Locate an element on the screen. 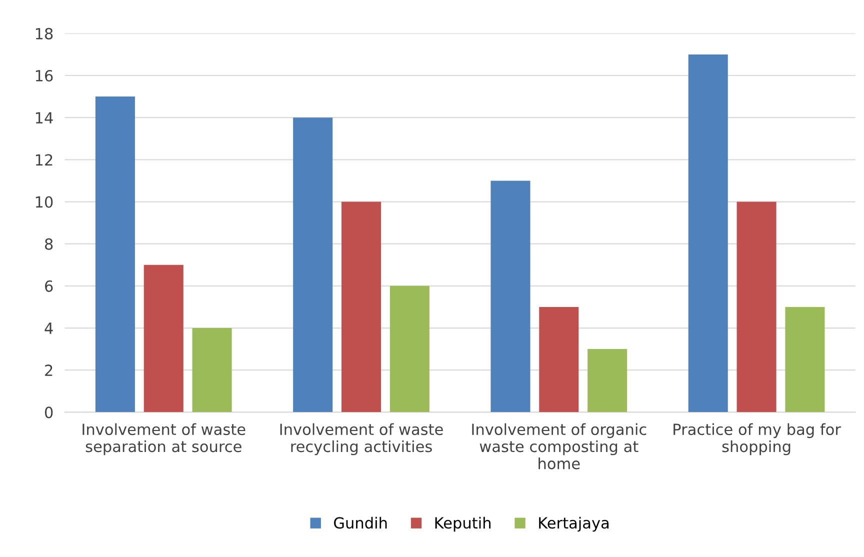 Image resolution: width=864 pixels, height=557 pixels. x-tick-label: Practice of my bag for shopping is located at coordinates (757, 439).